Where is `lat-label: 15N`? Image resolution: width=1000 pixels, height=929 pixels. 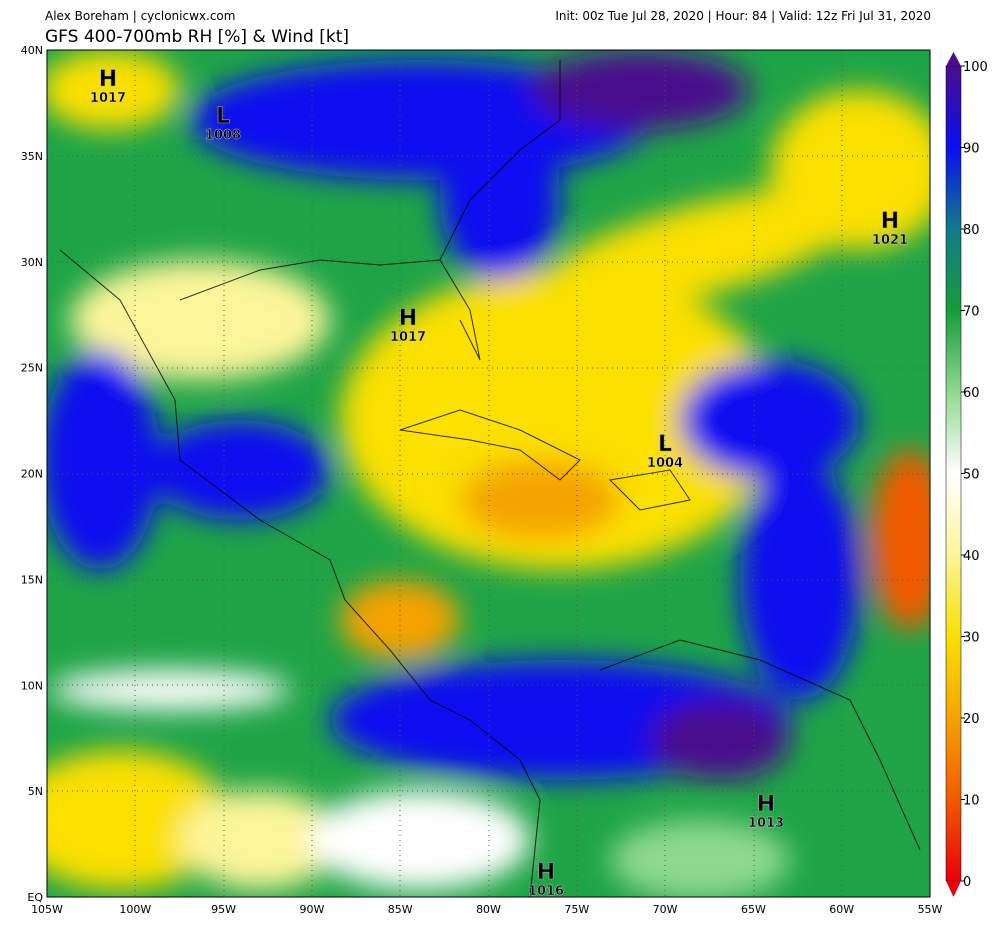 lat-label: 15N is located at coordinates (32, 579).